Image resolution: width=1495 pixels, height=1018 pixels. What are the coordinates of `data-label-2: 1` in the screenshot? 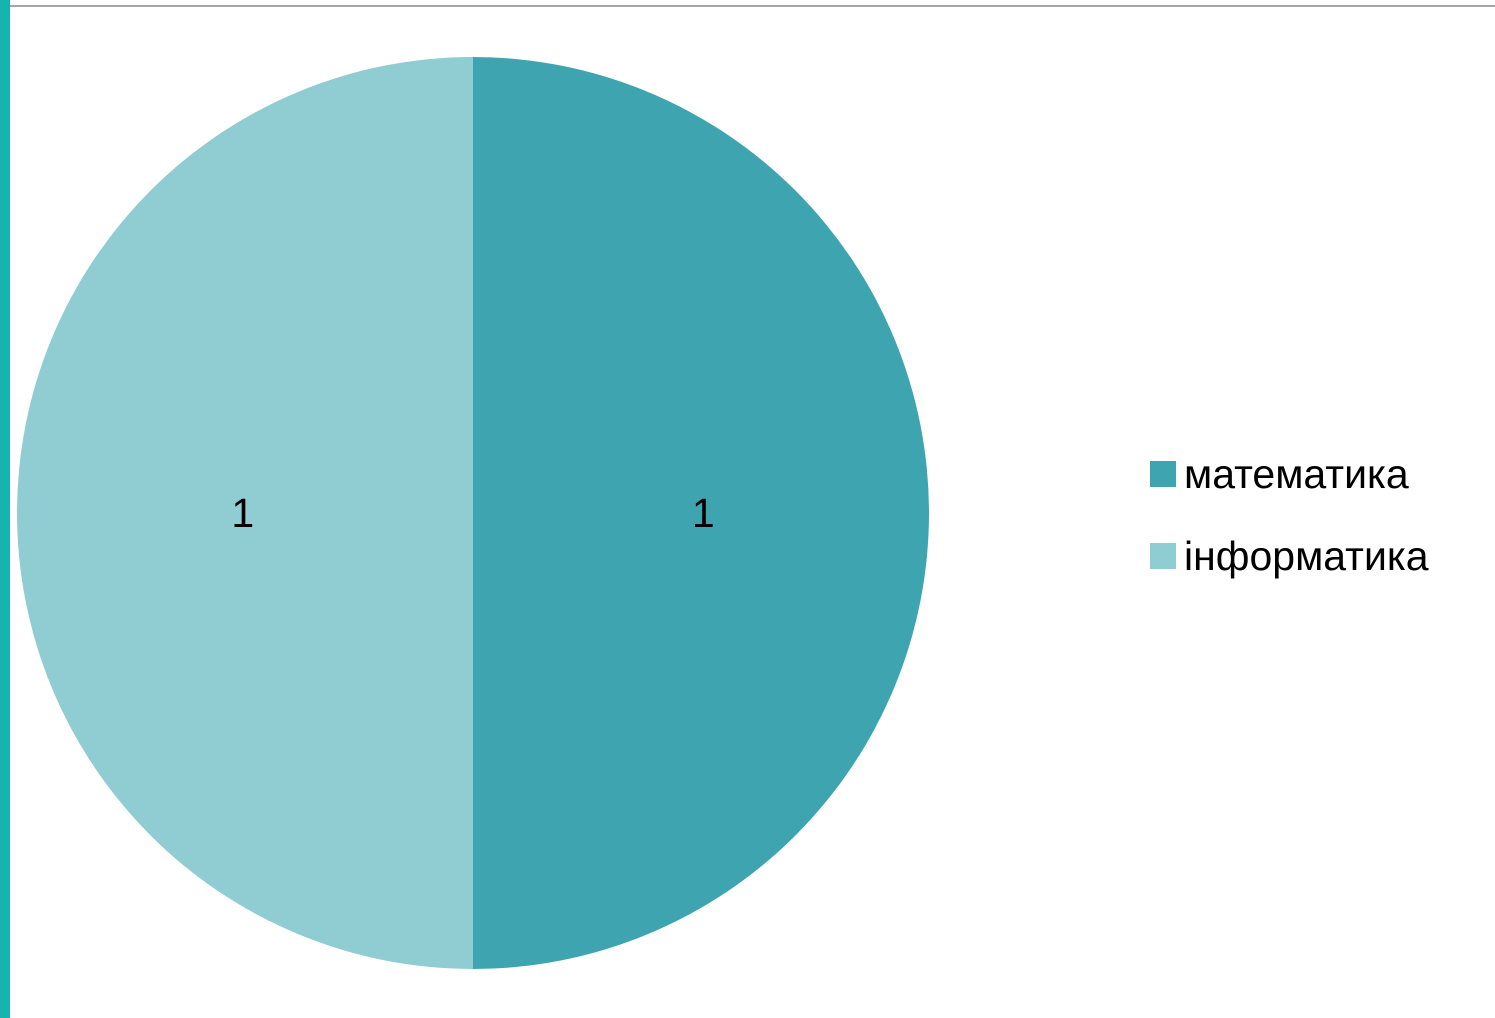 It's located at (242, 513).